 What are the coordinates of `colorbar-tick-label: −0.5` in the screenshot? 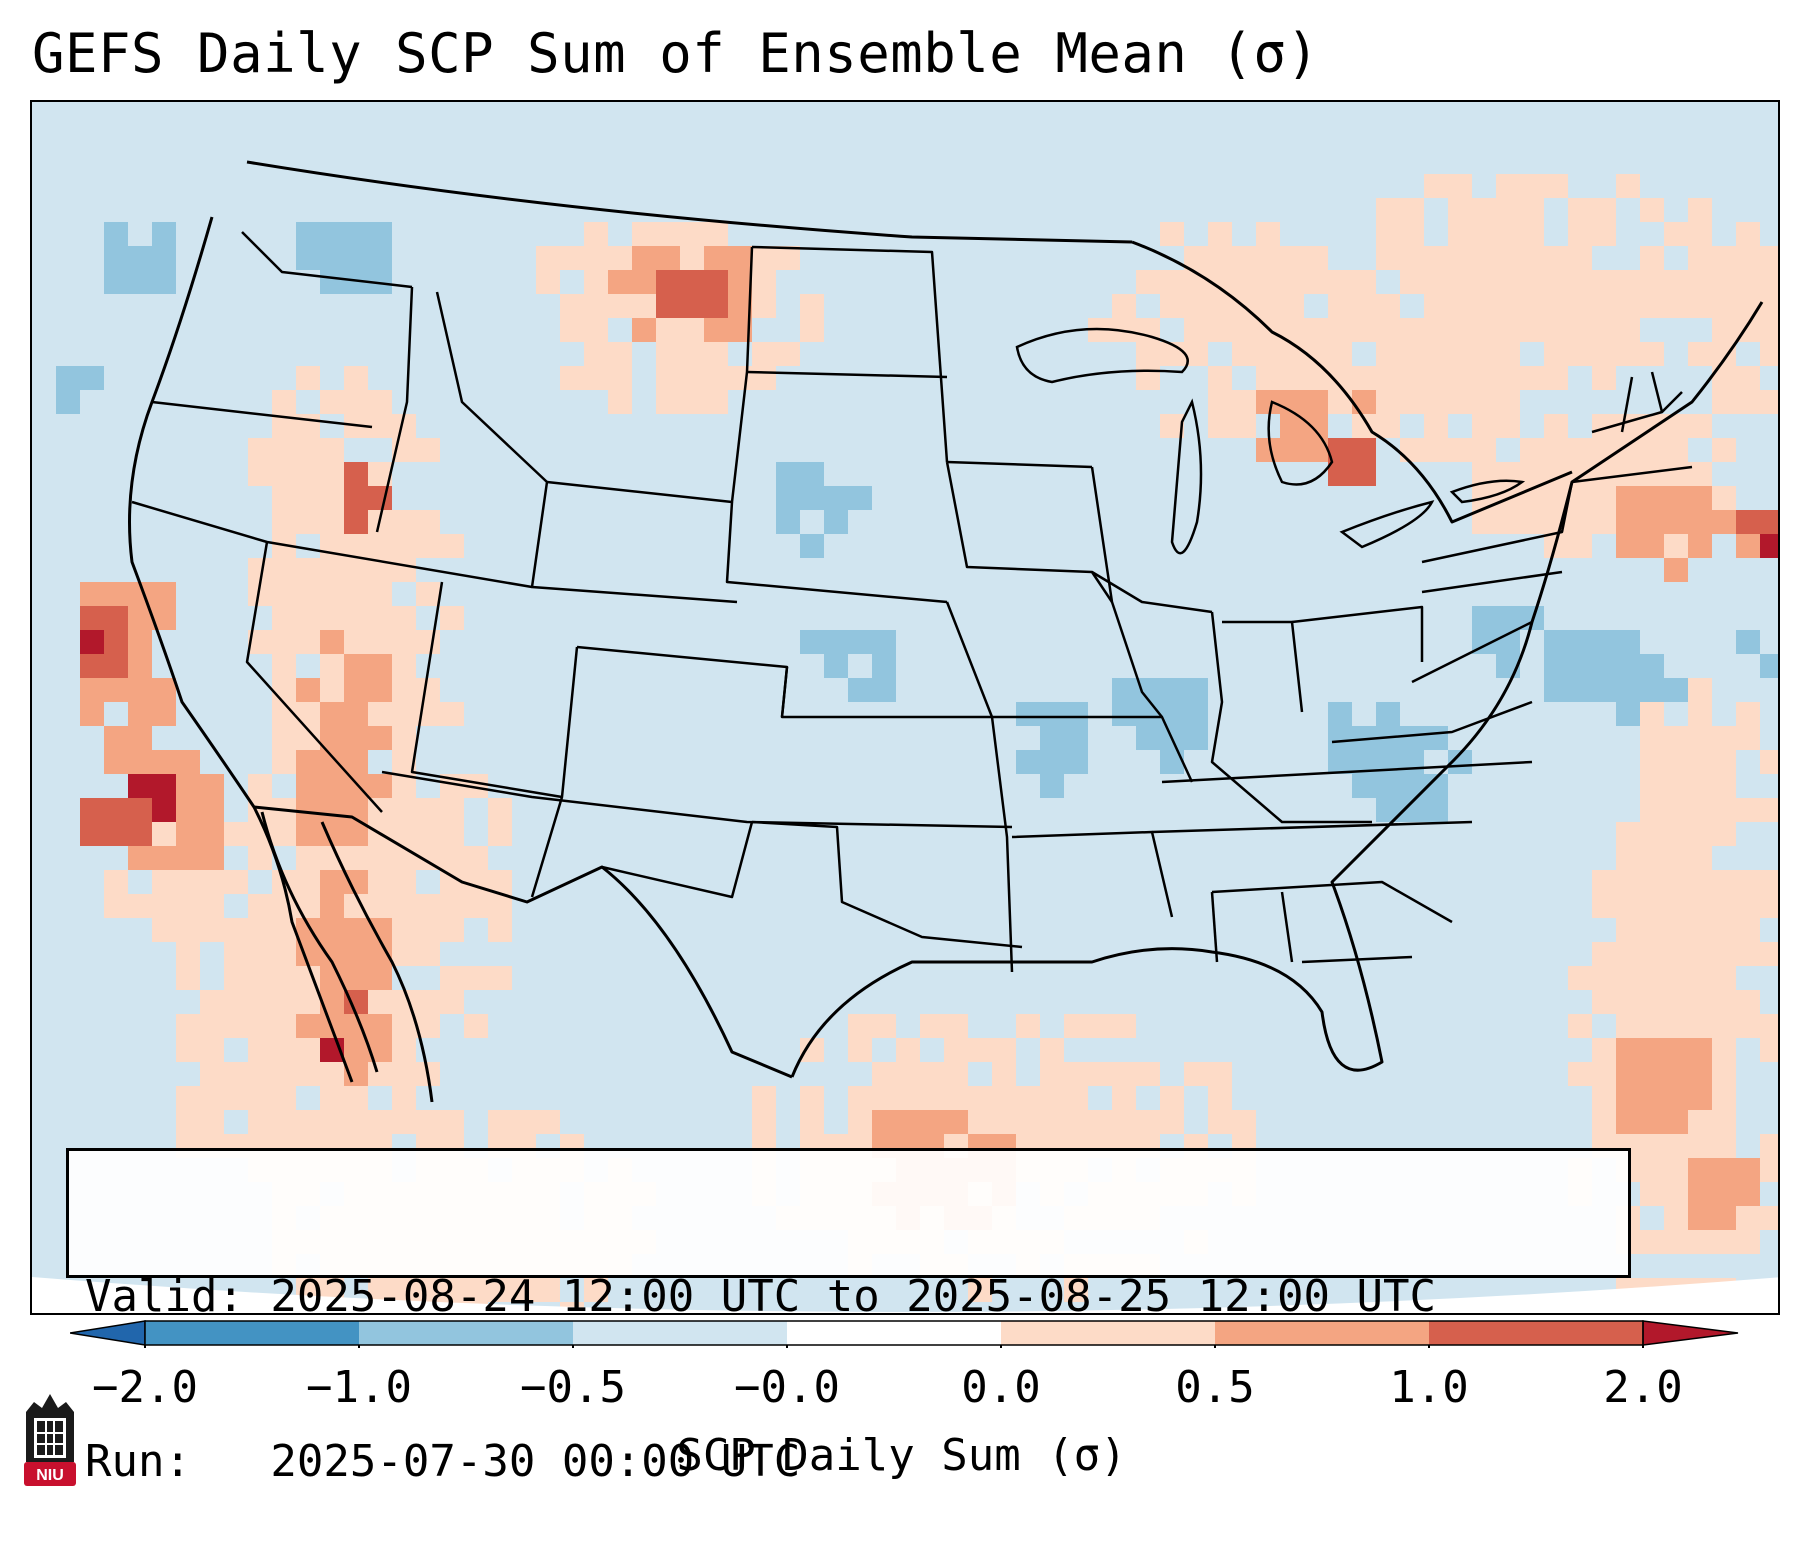 It's located at (573, 1387).